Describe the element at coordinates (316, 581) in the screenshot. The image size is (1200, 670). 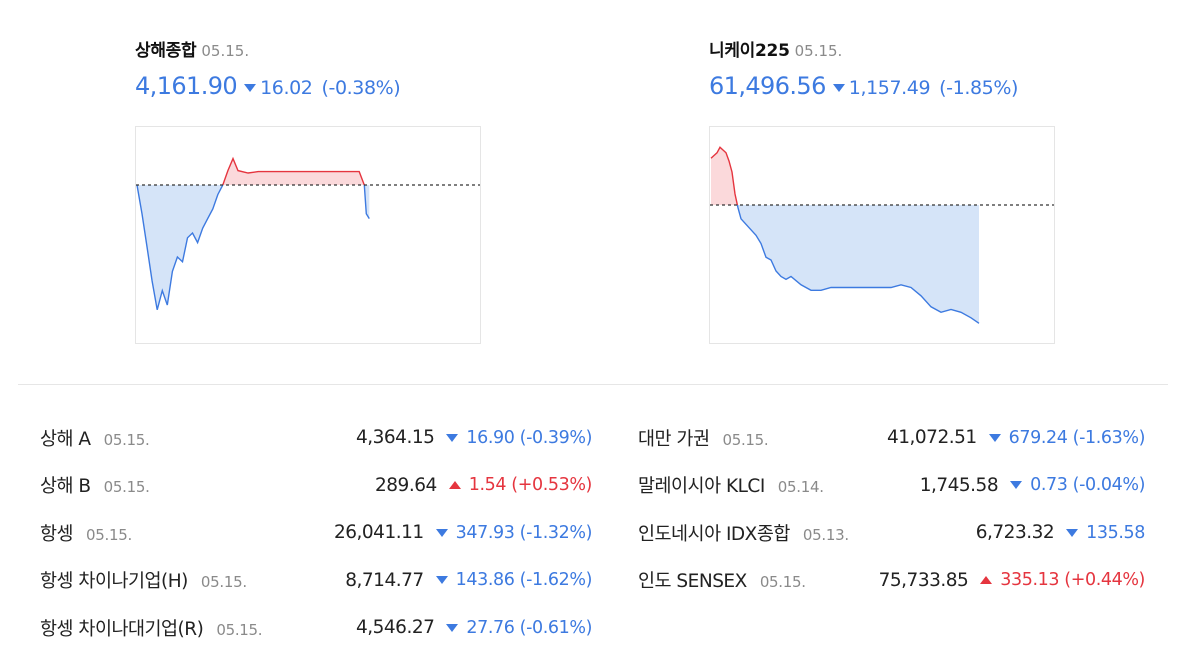
I see `index-row: 항셍 차이나기업(H) 05.15. 8,714.77 143.86 (-1.62%)` at that location.